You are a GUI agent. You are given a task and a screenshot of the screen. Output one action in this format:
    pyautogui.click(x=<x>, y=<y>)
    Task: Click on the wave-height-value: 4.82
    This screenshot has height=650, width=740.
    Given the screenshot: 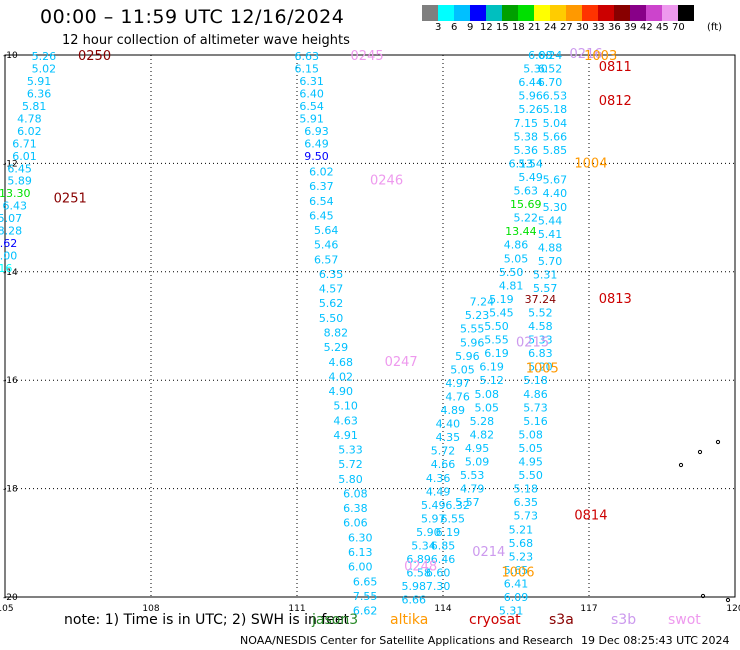 What is the action you would take?
    pyautogui.click(x=482, y=434)
    